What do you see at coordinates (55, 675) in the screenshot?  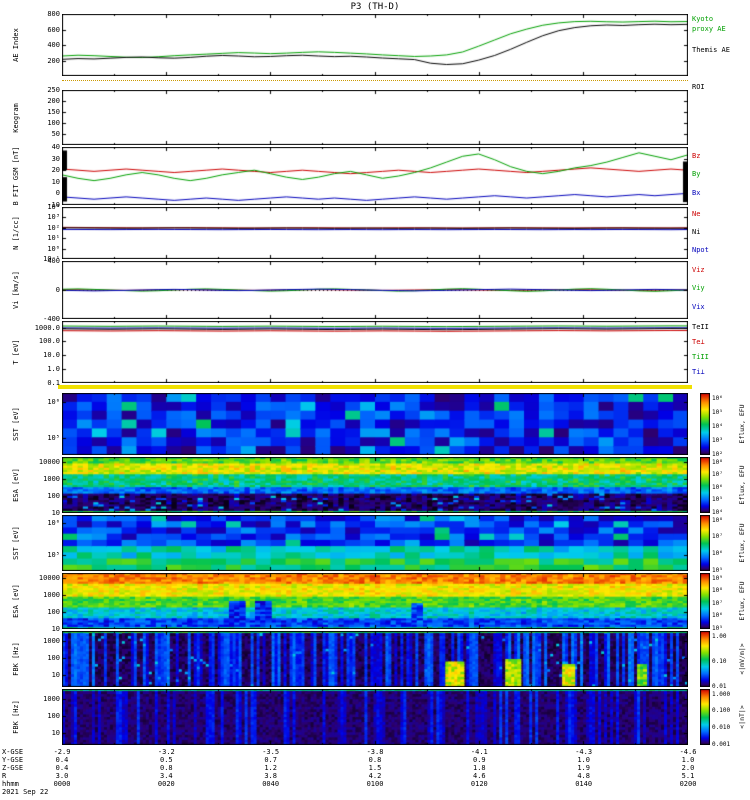 I see `fbke-ytick-label: 10` at bounding box center [55, 675].